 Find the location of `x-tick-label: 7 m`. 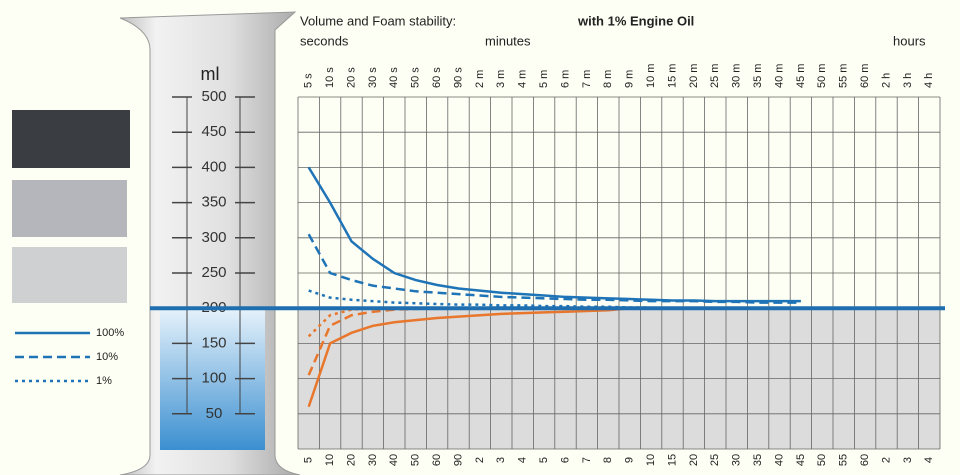

x-tick-label: 7 m is located at coordinates (587, 79).